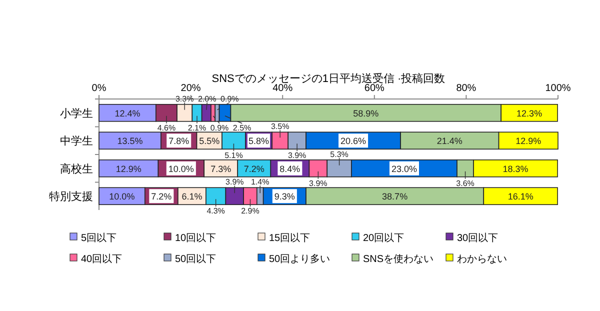 This screenshot has width=600, height=311. I want to click on data-label: 7.8%, so click(179, 141).